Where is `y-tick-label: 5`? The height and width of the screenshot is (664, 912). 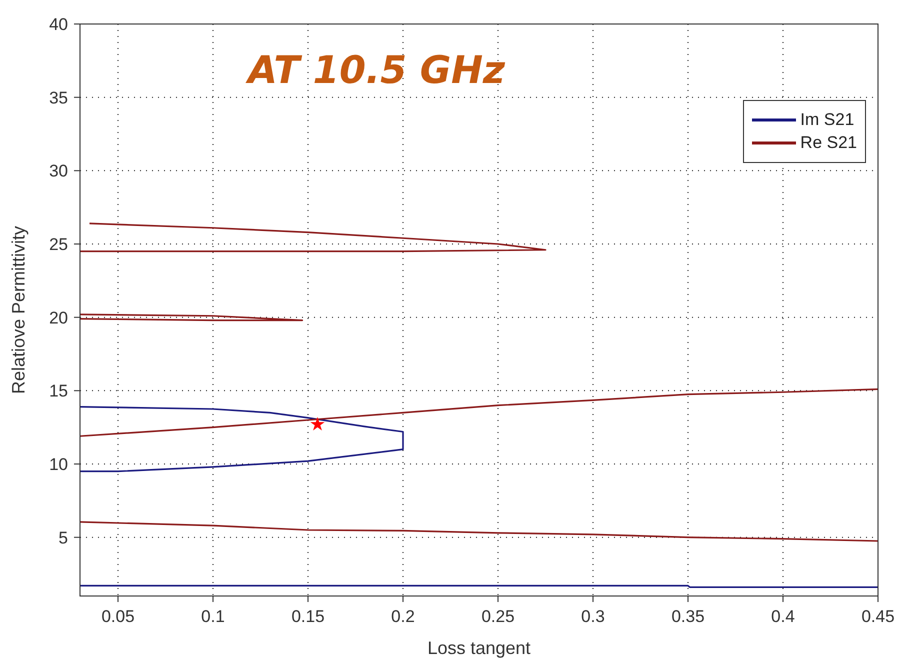 y-tick-label: 5 is located at coordinates (63, 538).